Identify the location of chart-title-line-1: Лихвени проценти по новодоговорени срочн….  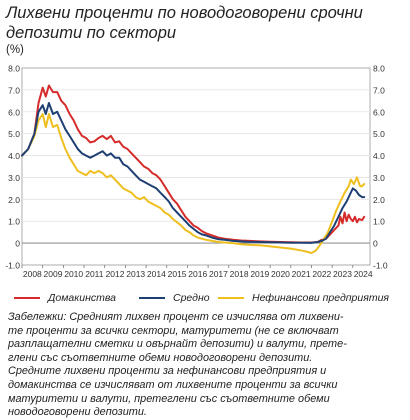
(184, 13).